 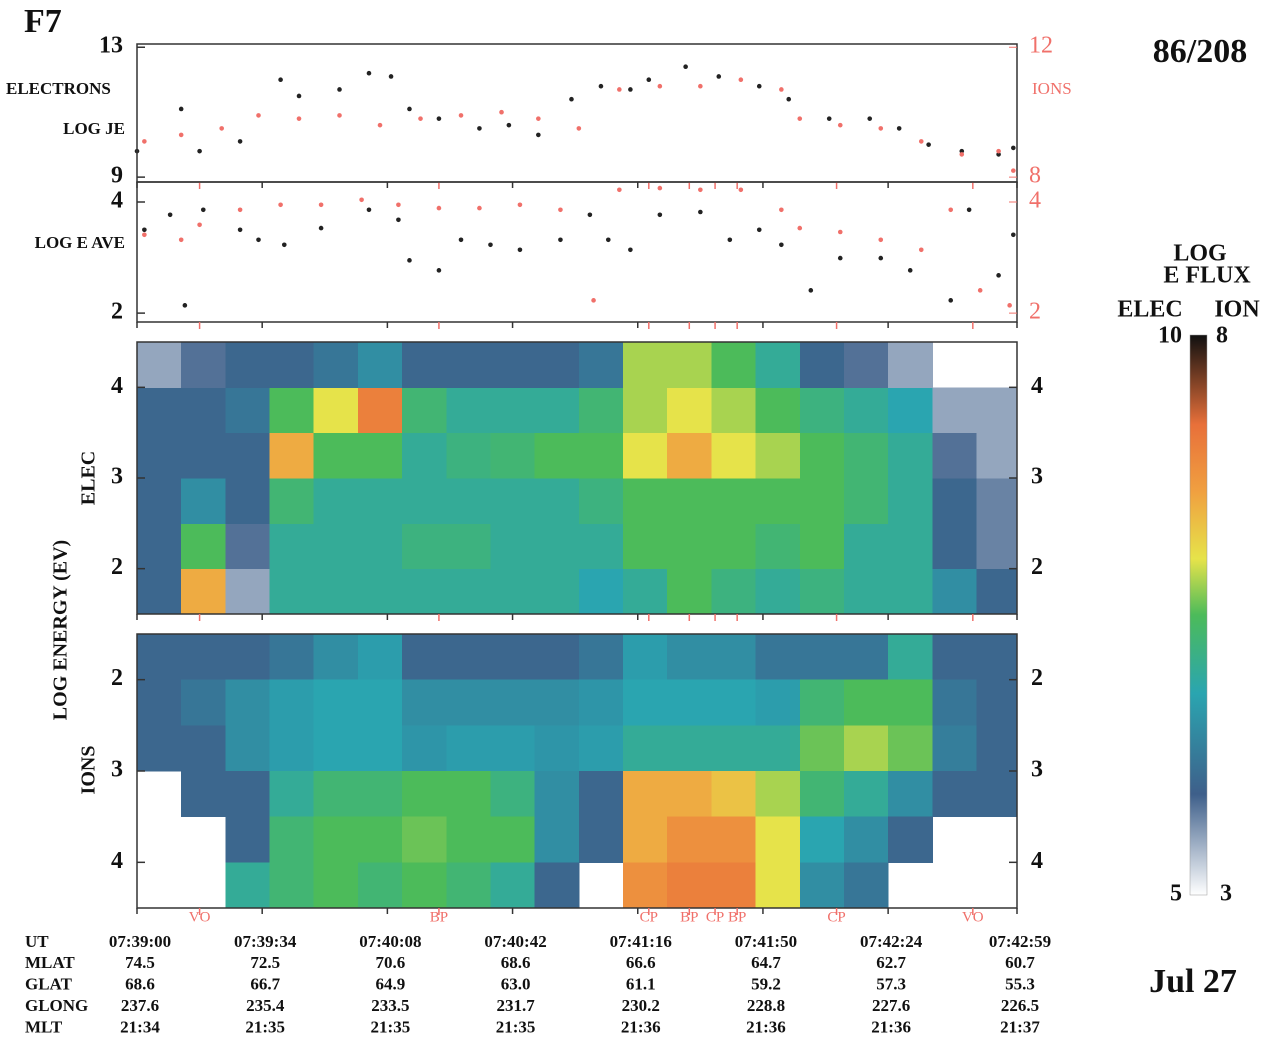 What do you see at coordinates (891, 1026) in the screenshot?
I see `ephemeris-value: 21:36` at bounding box center [891, 1026].